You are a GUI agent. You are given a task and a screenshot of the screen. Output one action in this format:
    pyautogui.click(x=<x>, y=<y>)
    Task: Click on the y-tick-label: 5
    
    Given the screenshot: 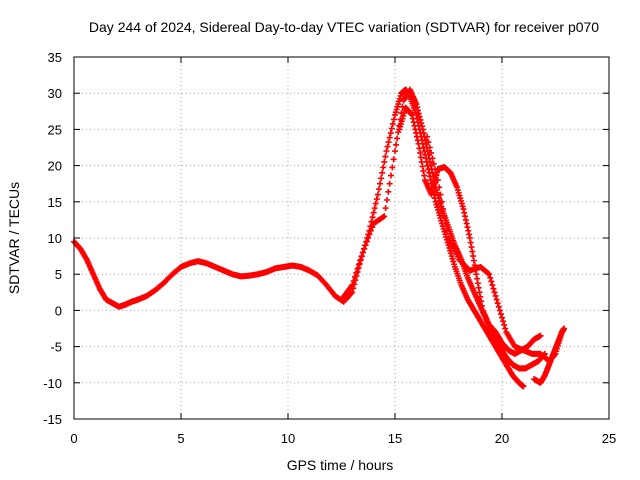 What is the action you would take?
    pyautogui.click(x=58, y=274)
    